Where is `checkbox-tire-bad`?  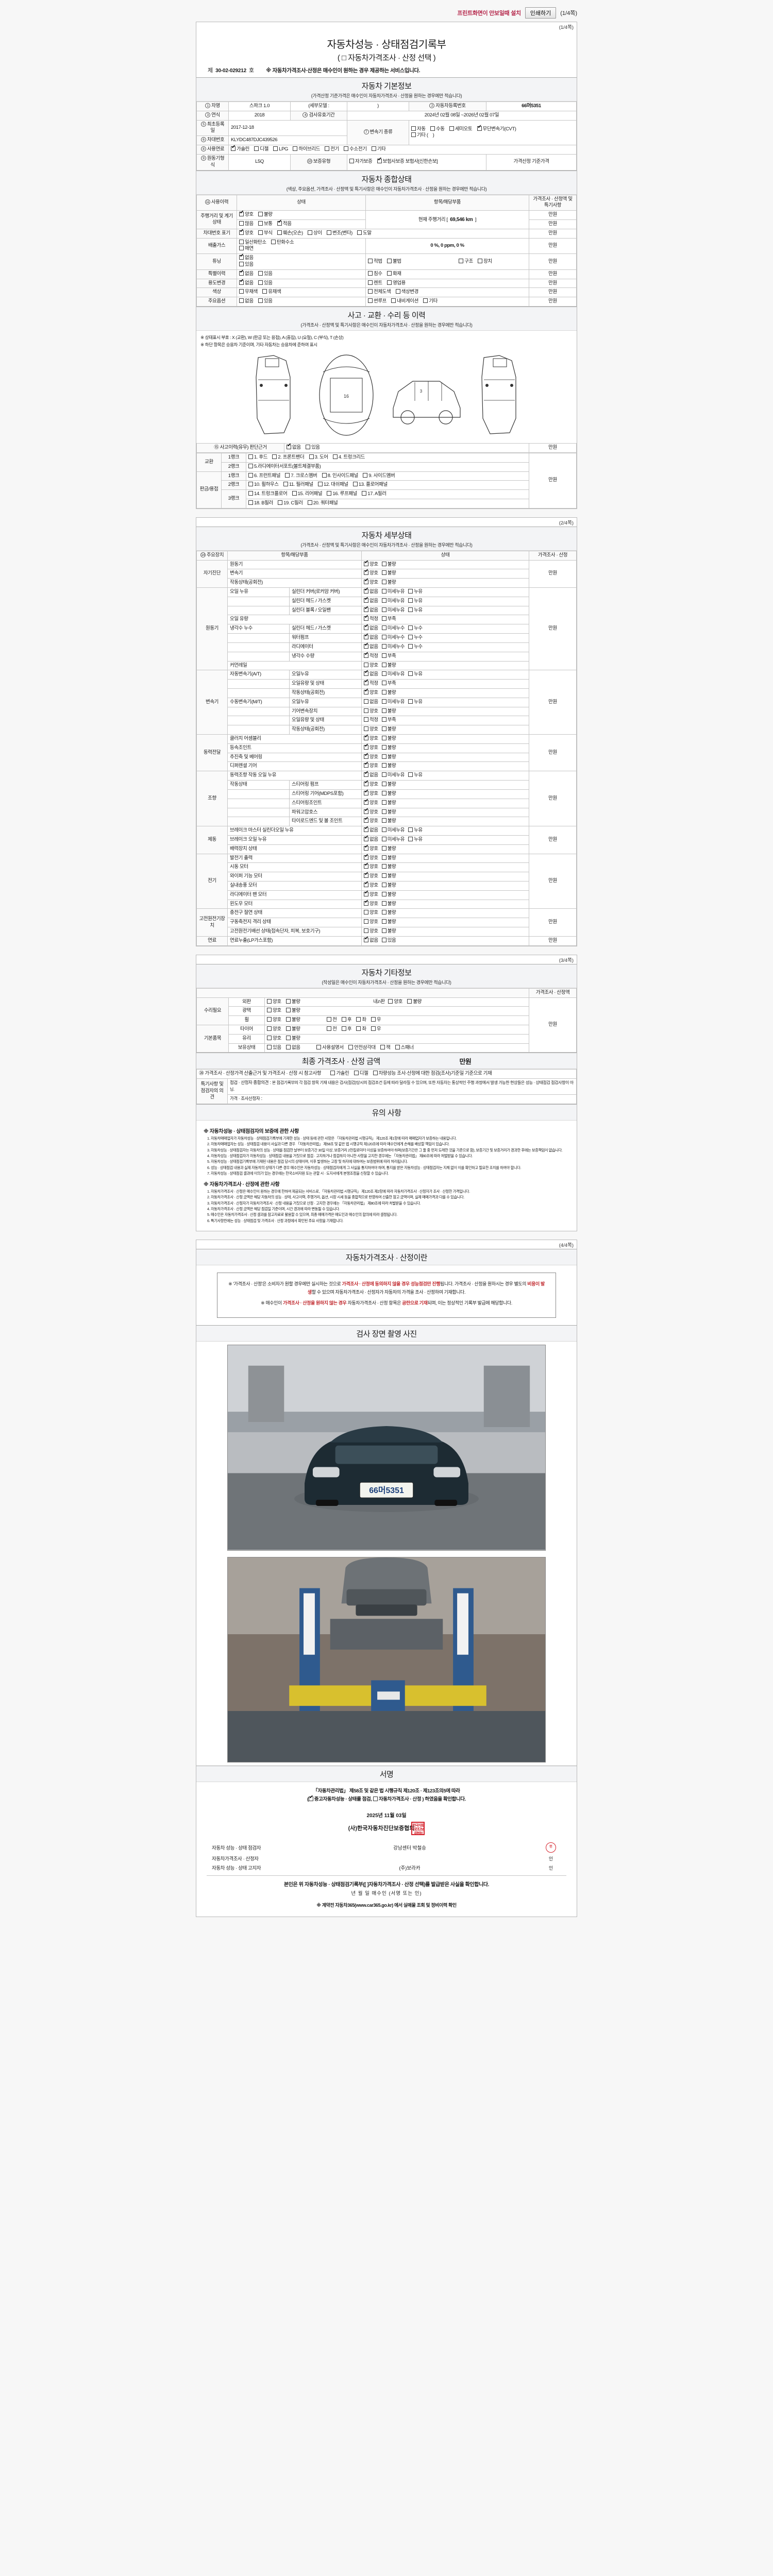 checkbox-tire-bad is located at coordinates (288, 1028).